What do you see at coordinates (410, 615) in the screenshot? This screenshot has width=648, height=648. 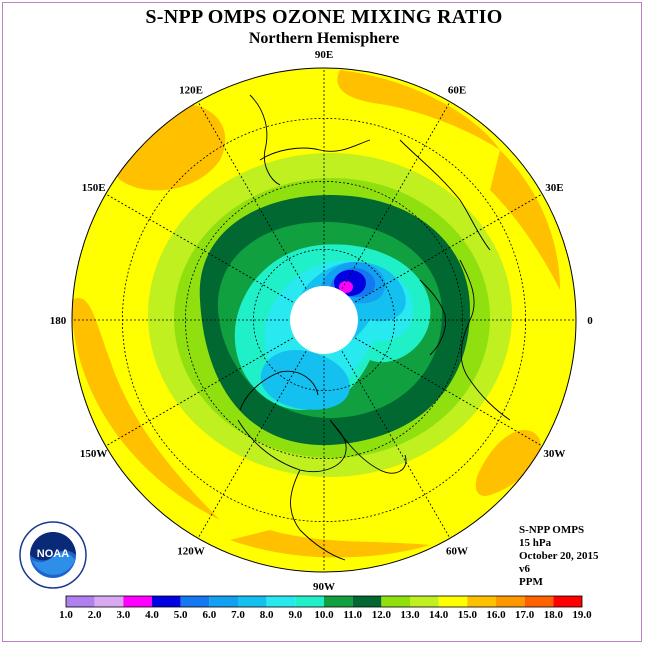 I see `colorbar-tick-label: 13.0` at bounding box center [410, 615].